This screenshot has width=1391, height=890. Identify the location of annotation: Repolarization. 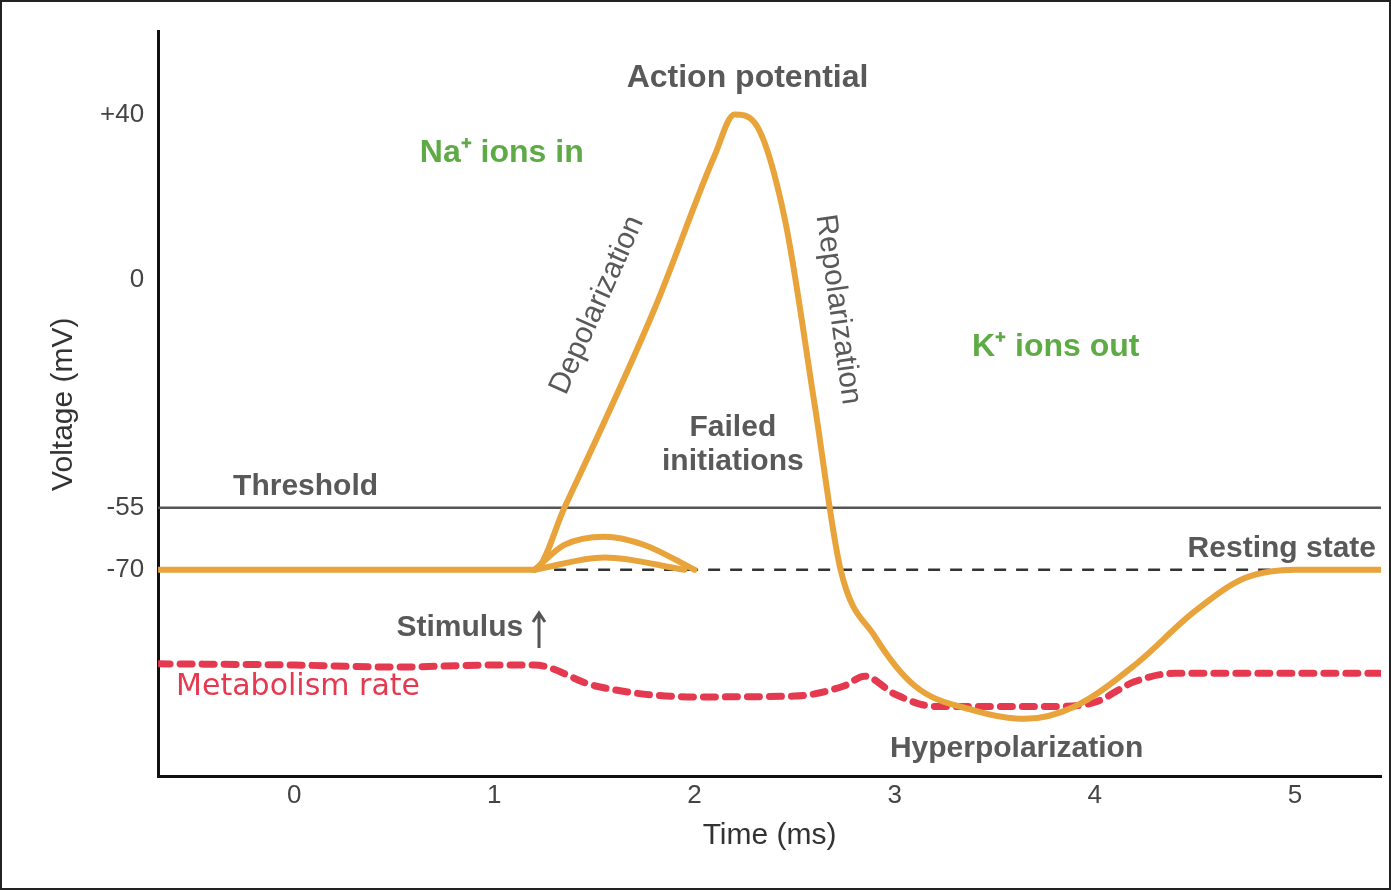
(840, 309).